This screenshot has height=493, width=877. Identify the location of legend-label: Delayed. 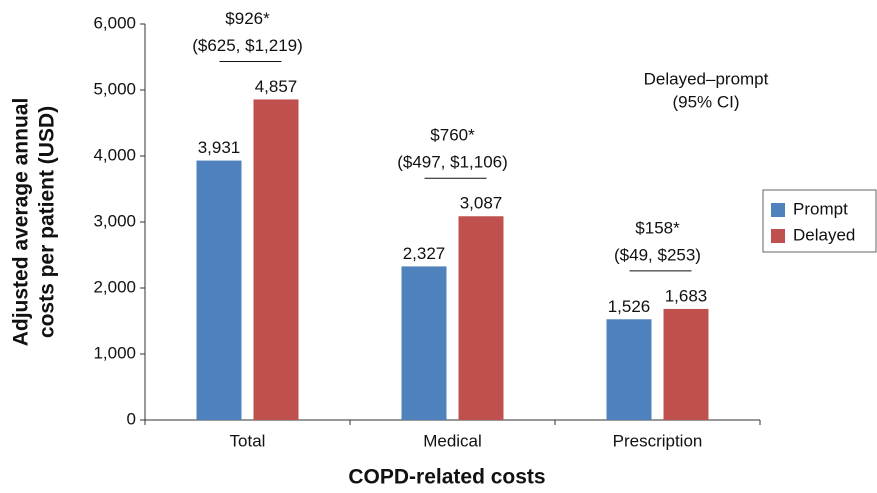
(824, 234).